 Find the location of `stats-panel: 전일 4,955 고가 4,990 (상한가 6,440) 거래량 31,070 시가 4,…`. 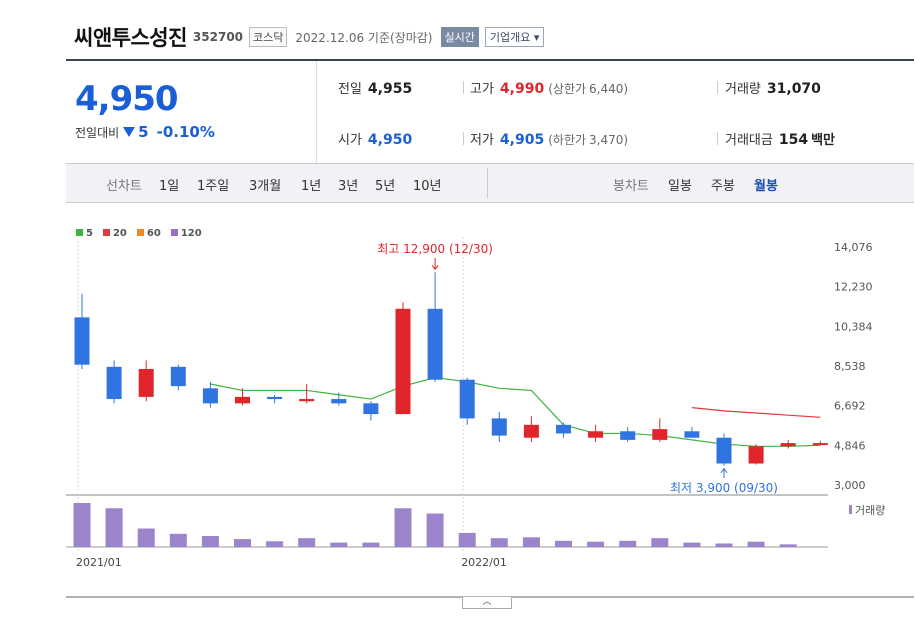

stats-panel: 전일 4,955 고가 4,990 (상한가 6,440) 거래량 31,070 시가 4,… is located at coordinates (615, 112).